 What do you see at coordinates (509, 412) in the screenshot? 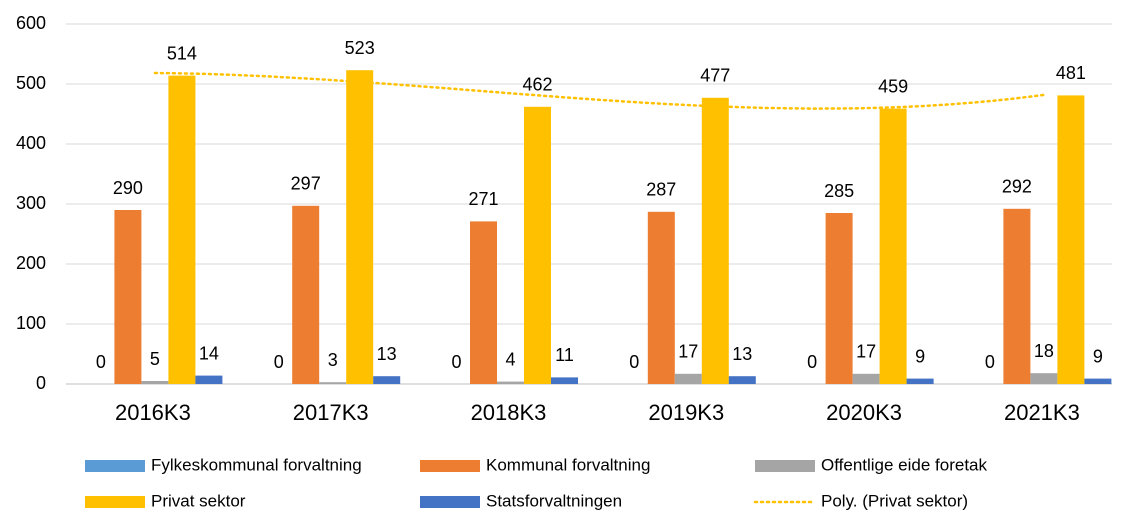
I see `x-tick-label: 2018K3` at bounding box center [509, 412].